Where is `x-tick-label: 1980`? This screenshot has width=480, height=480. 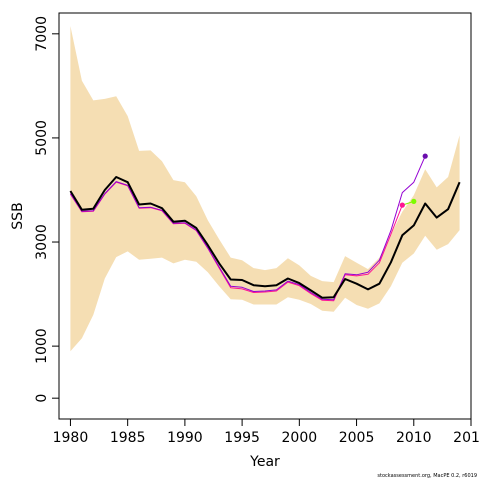 x-tick-label: 1980 is located at coordinates (71, 438).